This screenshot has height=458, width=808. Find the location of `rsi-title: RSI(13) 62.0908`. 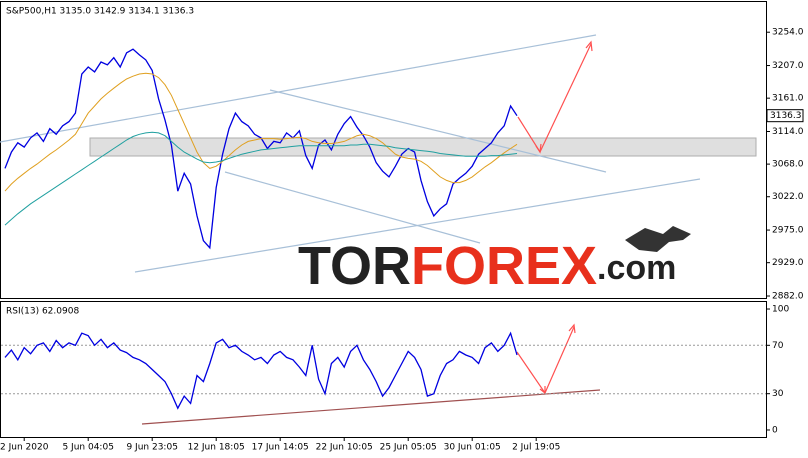

rsi-title: RSI(13) 62.0908 is located at coordinates (42, 312).